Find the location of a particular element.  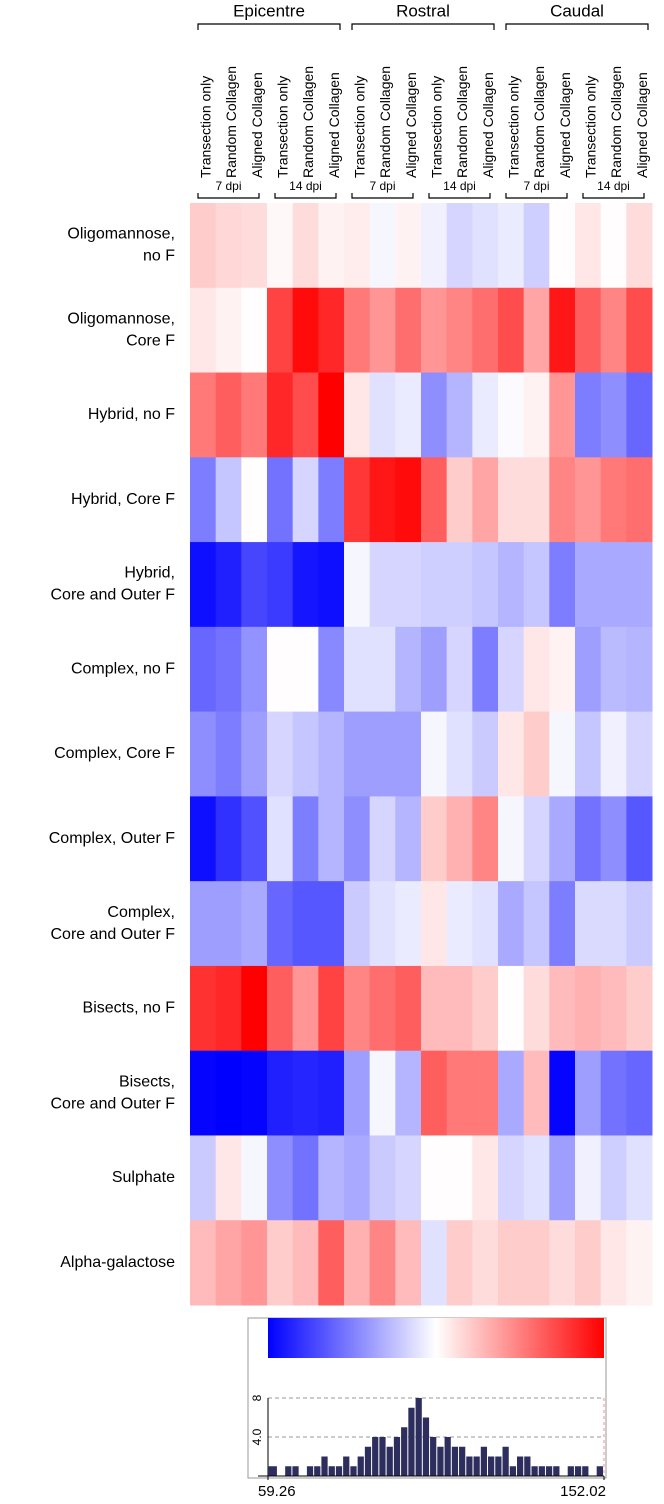

row-label: Hybrid, Core F is located at coordinates (123, 499).